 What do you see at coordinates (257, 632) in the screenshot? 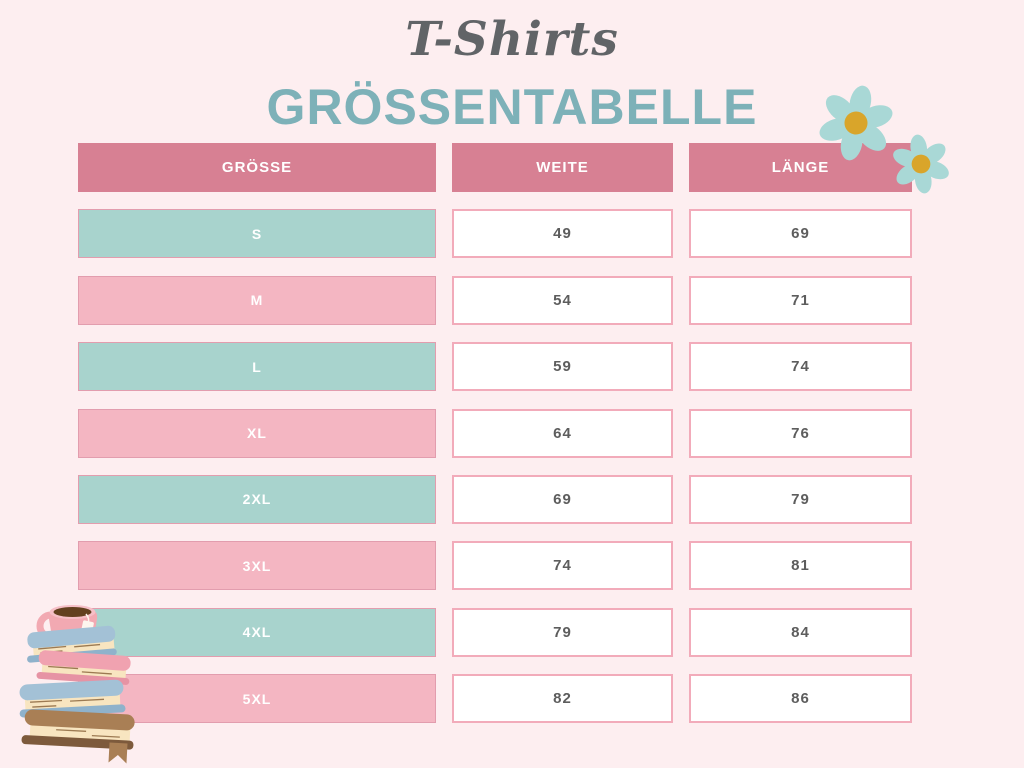
I see `size-cell: 4XL` at bounding box center [257, 632].